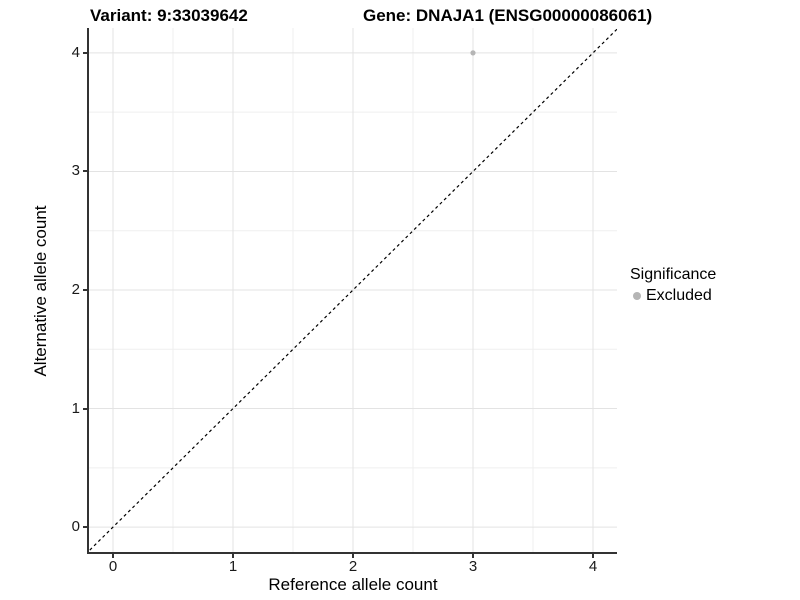 This screenshot has width=800, height=600. I want to click on legend-item-label: Excluded, so click(679, 295).